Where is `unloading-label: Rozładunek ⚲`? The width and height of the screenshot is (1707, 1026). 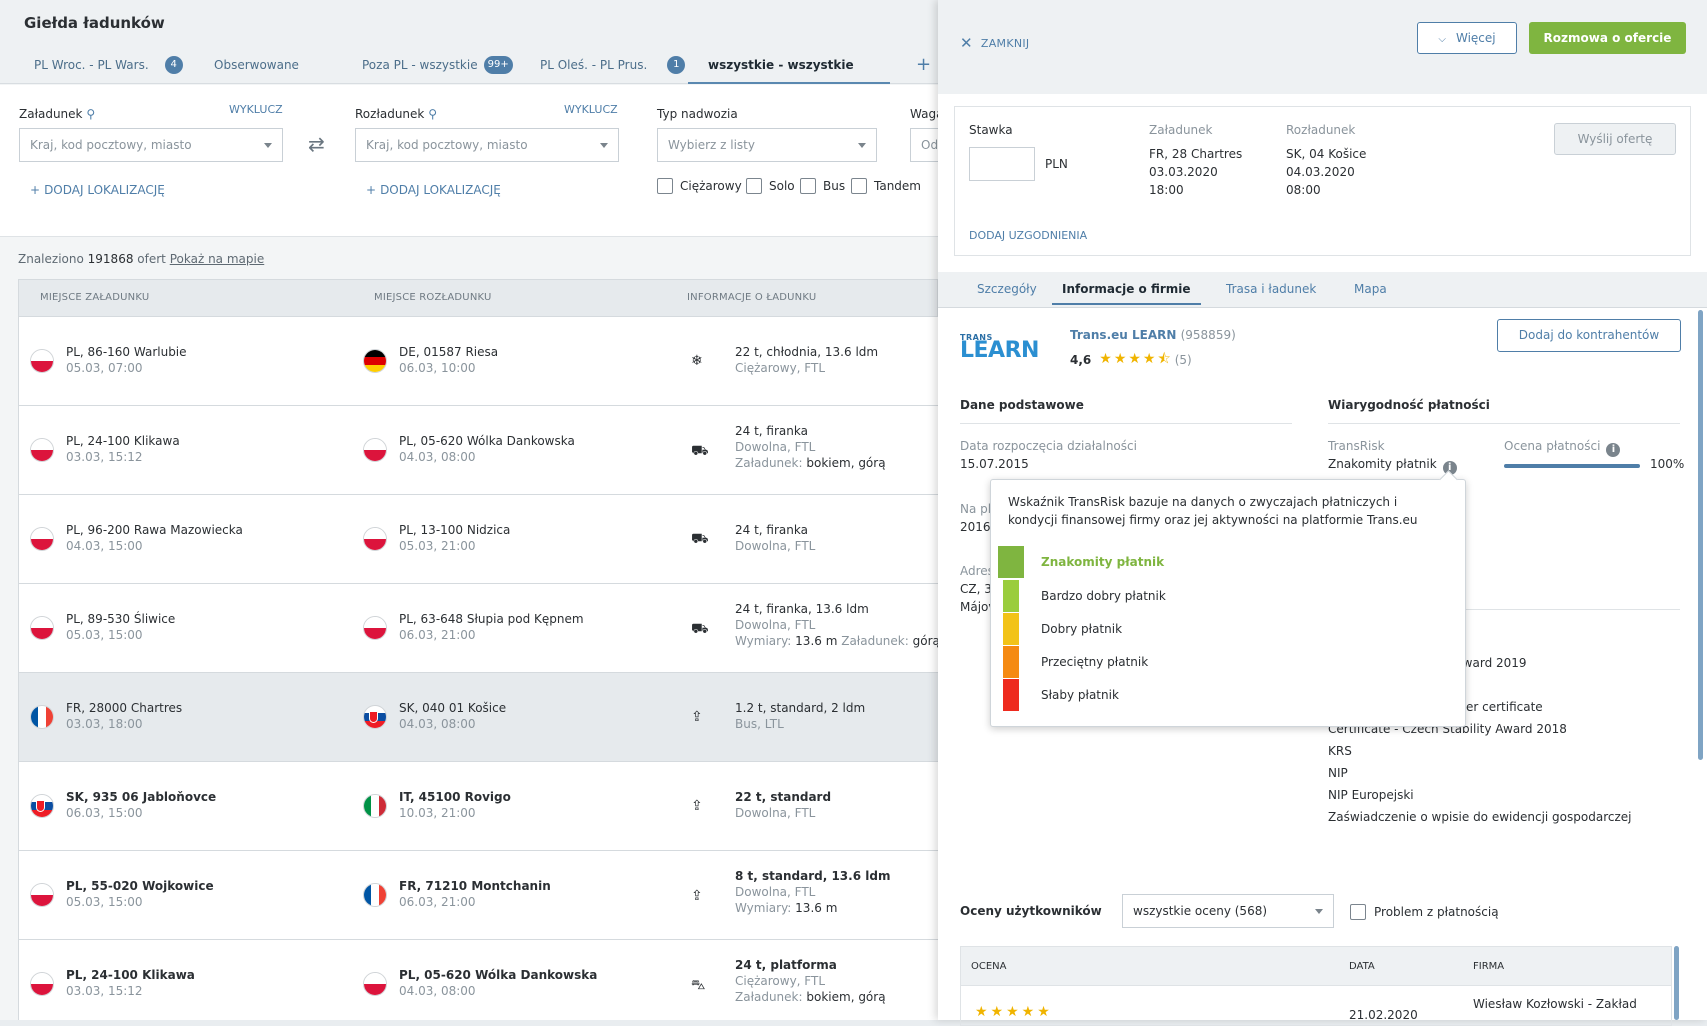
unloading-label: Rozładunek ⚲ is located at coordinates (396, 114).